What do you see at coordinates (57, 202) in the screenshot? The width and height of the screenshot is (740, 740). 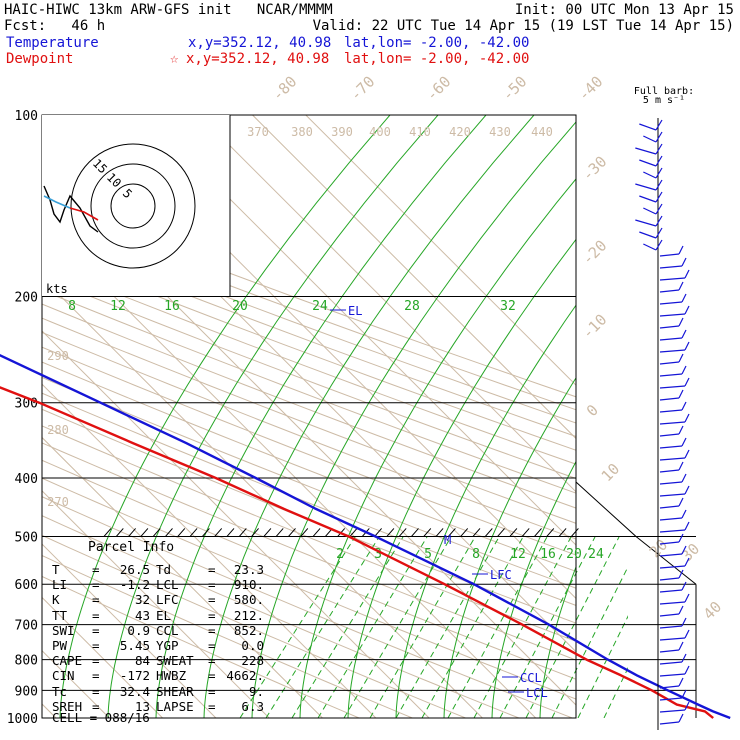 I see `hodograph-trace-low` at bounding box center [57, 202].